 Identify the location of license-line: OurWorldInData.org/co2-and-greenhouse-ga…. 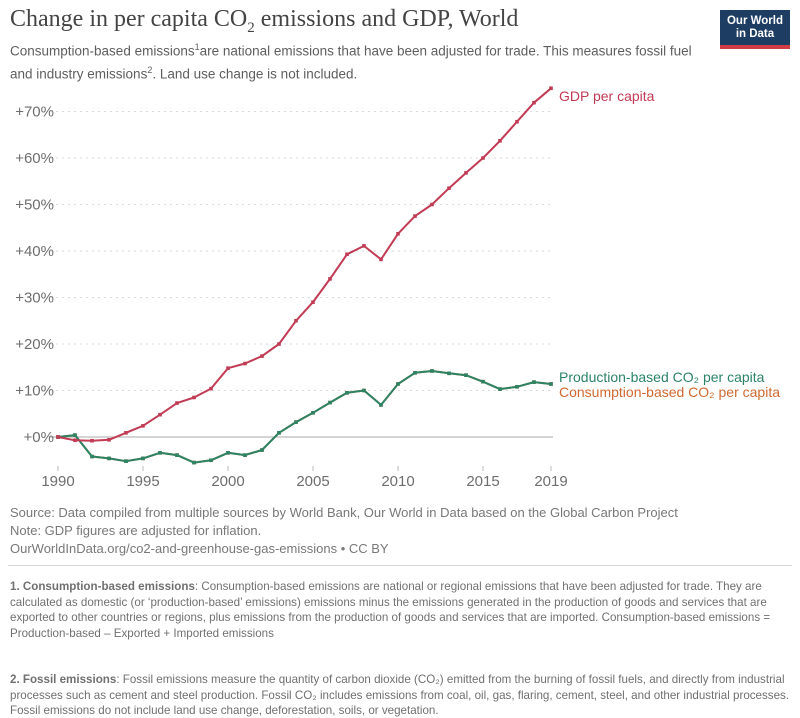
(199, 548).